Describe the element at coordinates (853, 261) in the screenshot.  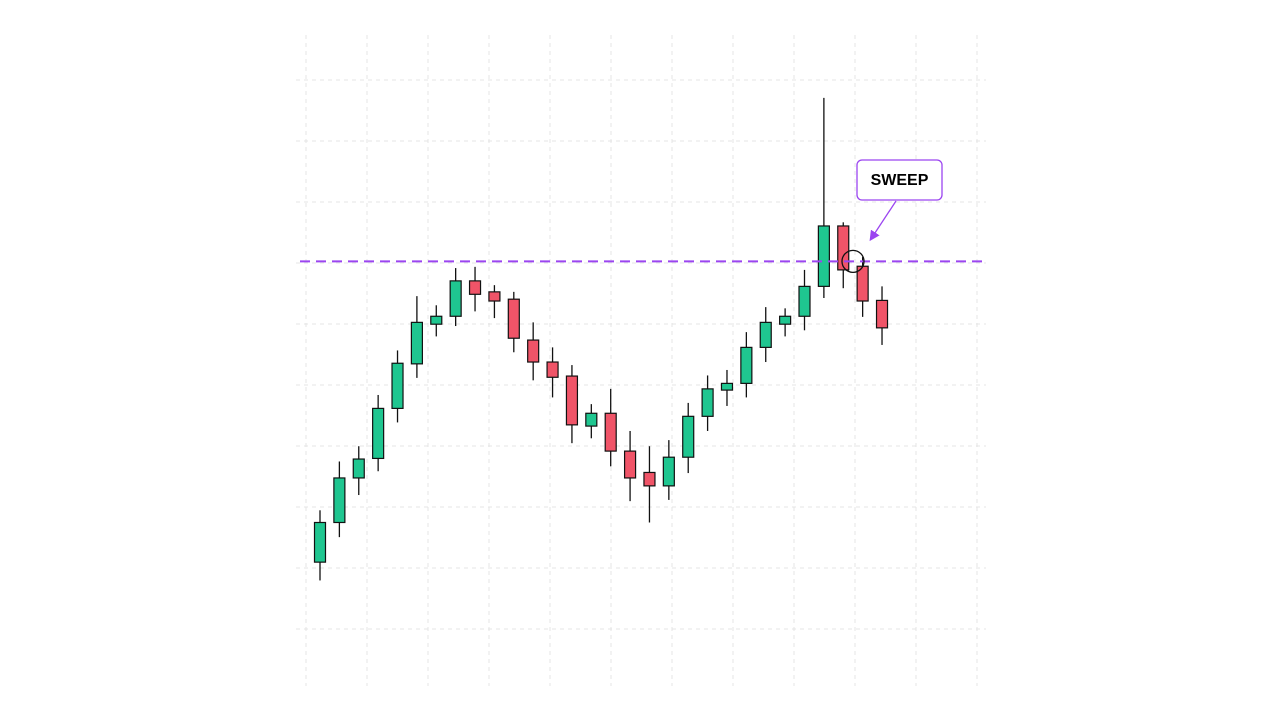
I see `sweep-marker` at that location.